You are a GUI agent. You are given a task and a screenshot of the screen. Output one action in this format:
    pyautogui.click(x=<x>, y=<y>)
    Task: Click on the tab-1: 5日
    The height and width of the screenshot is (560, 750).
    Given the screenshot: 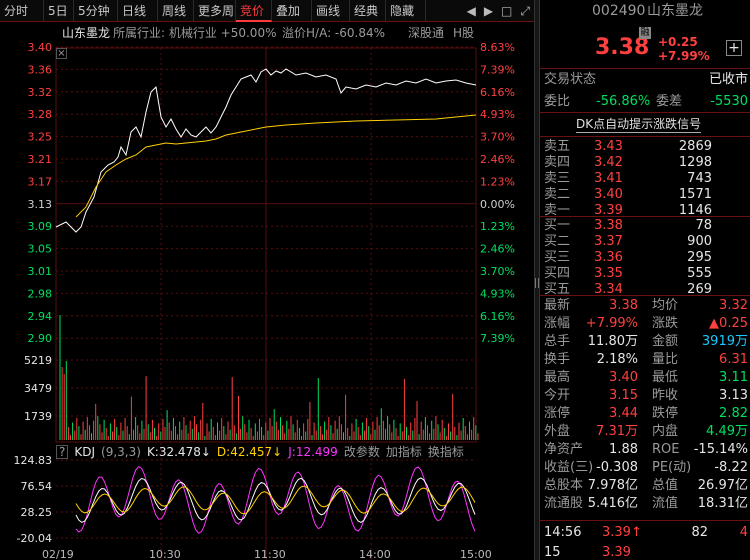 What is the action you would take?
    pyautogui.click(x=59, y=11)
    